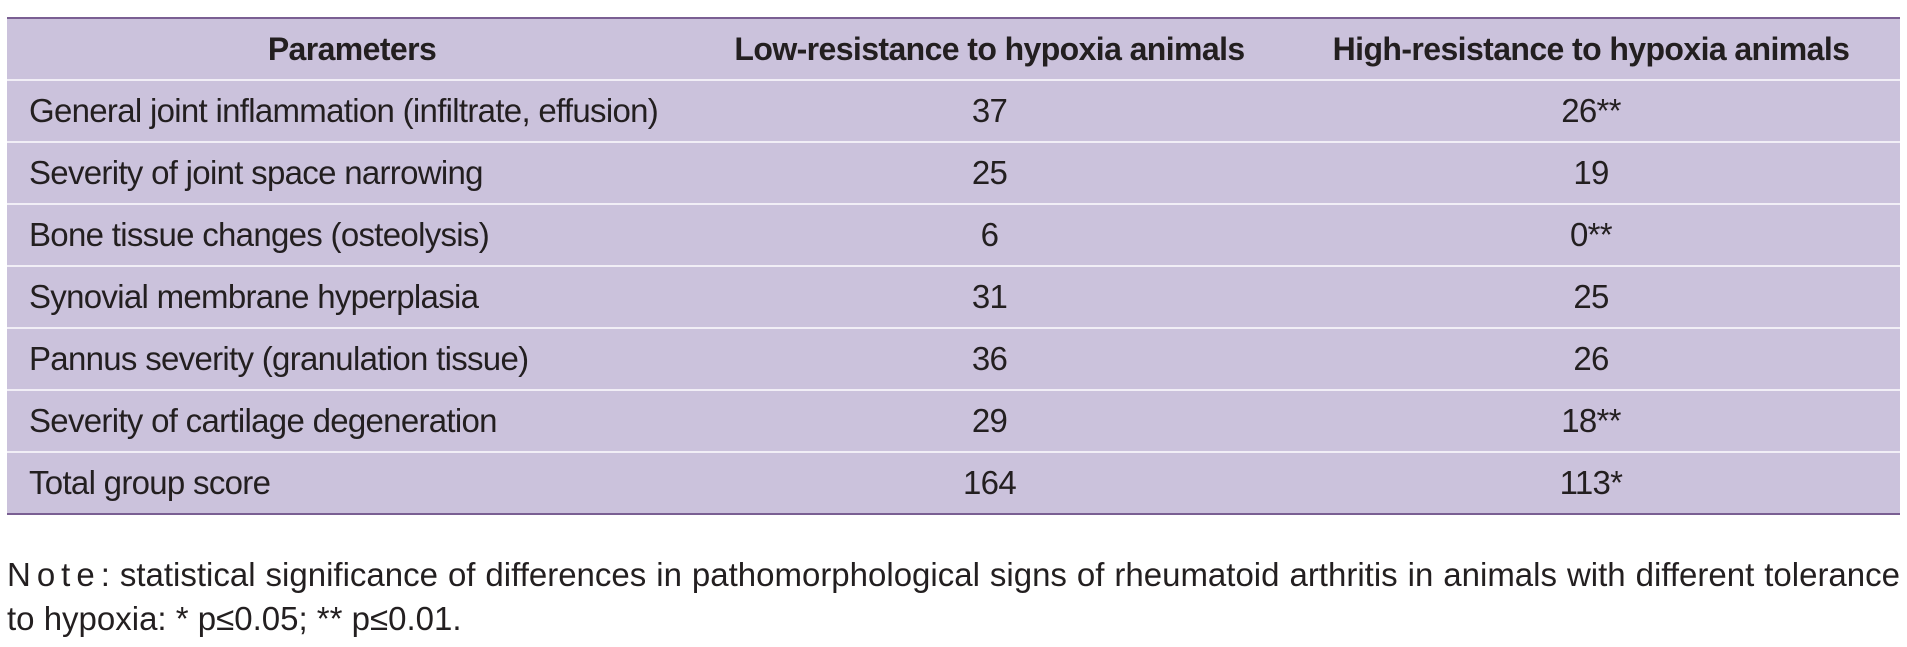 The image size is (1907, 647). I want to click on row-low-value: 29, so click(989, 421).